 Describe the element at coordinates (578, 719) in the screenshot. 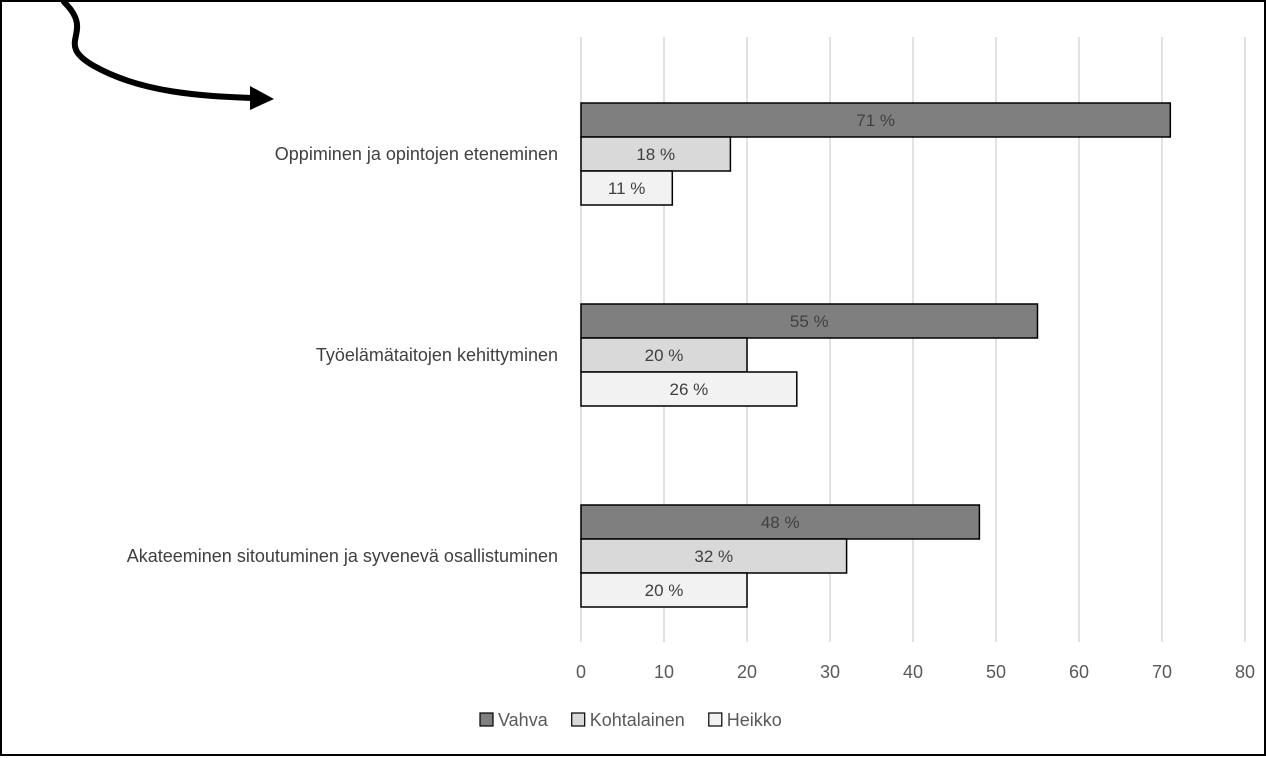

I see `legend-swatch-kohtalainen` at that location.